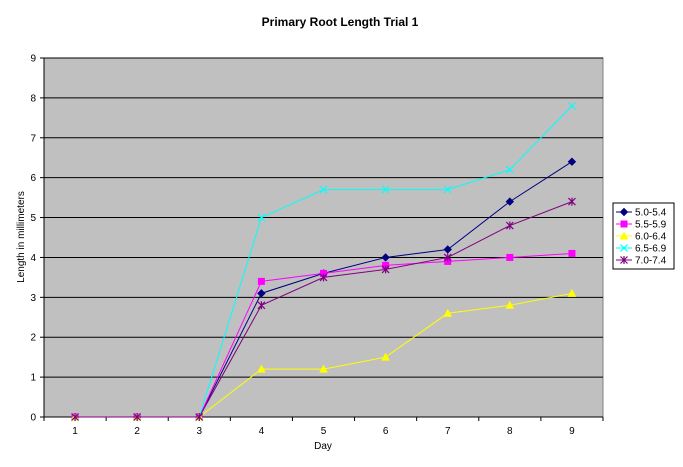 This screenshot has width=683, height=467. Describe the element at coordinates (262, 431) in the screenshot. I see `x-tick-label: 4` at that location.